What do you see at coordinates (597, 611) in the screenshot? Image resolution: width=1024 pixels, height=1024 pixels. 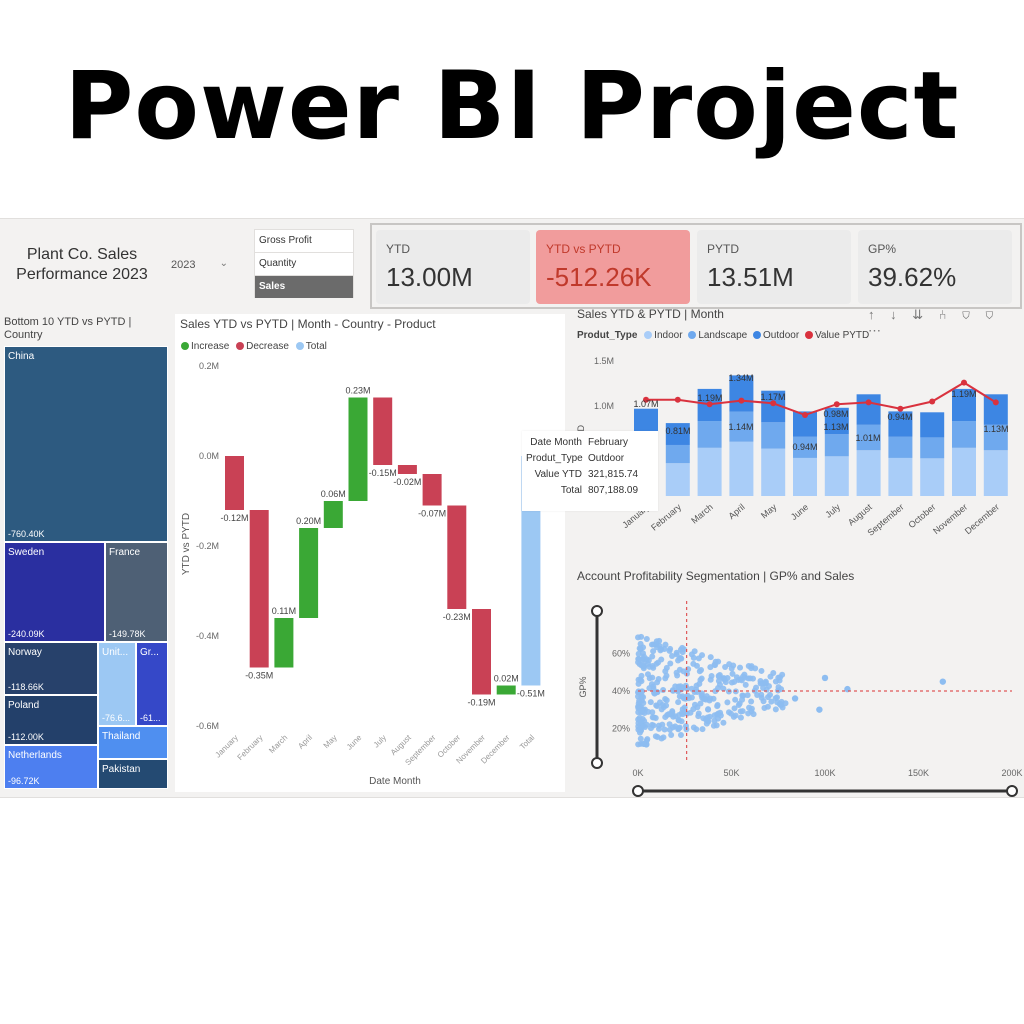 I see `y-slider-handle` at bounding box center [597, 611].